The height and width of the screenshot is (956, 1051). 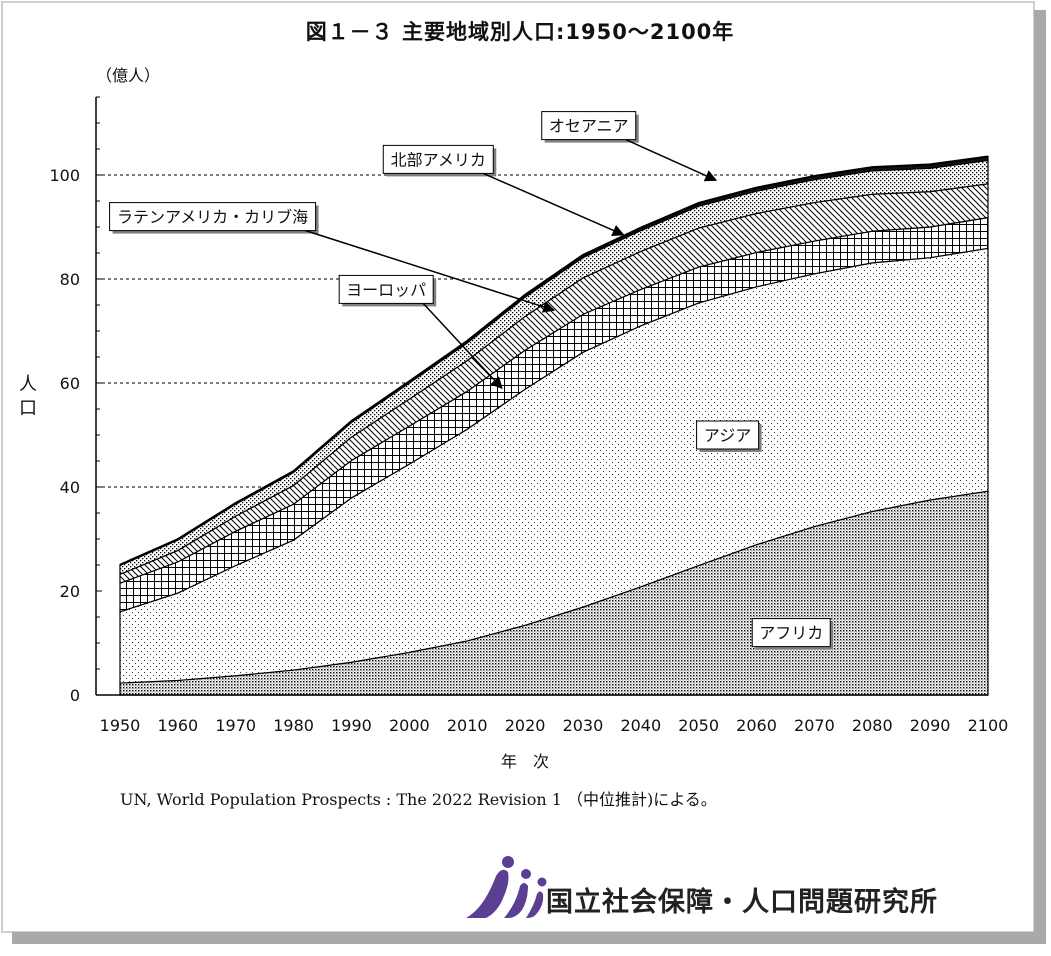 What do you see at coordinates (506, 887) in the screenshot?
I see `institute-logo` at bounding box center [506, 887].